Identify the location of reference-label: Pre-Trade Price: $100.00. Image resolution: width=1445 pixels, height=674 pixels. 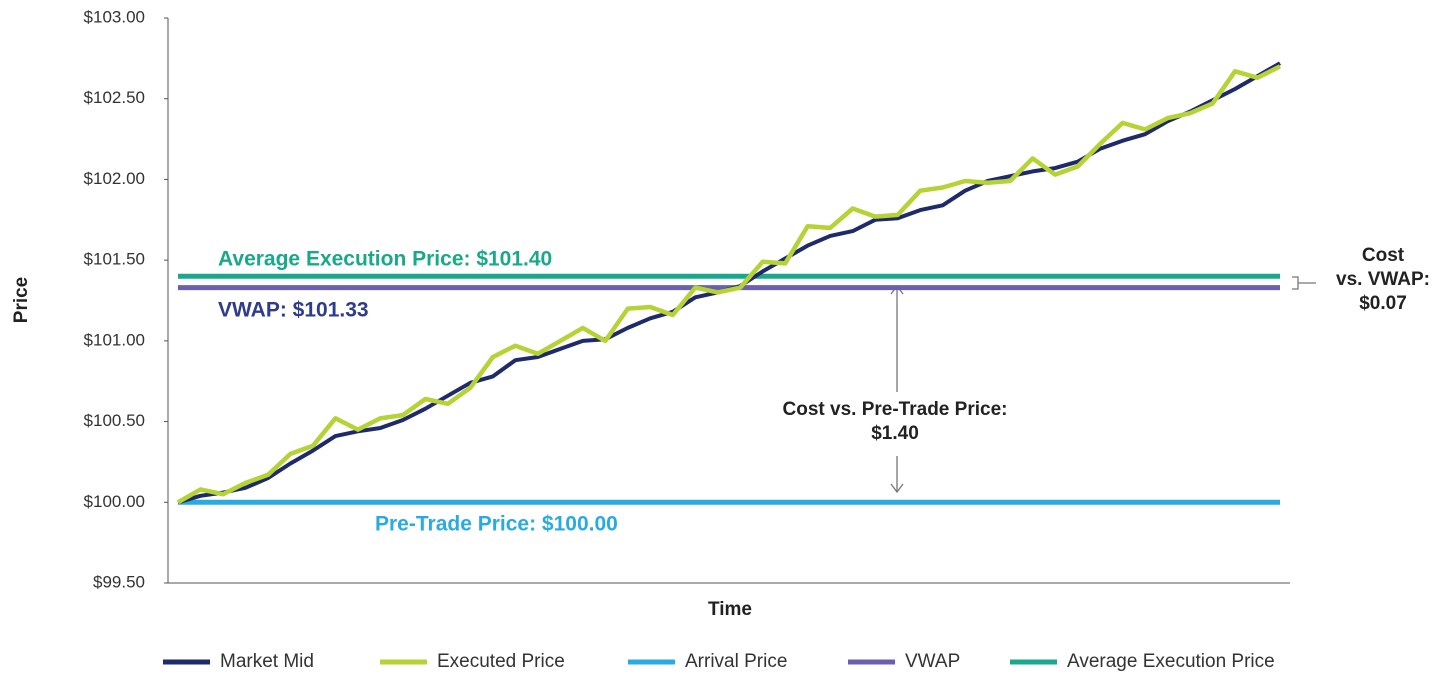
(496, 524).